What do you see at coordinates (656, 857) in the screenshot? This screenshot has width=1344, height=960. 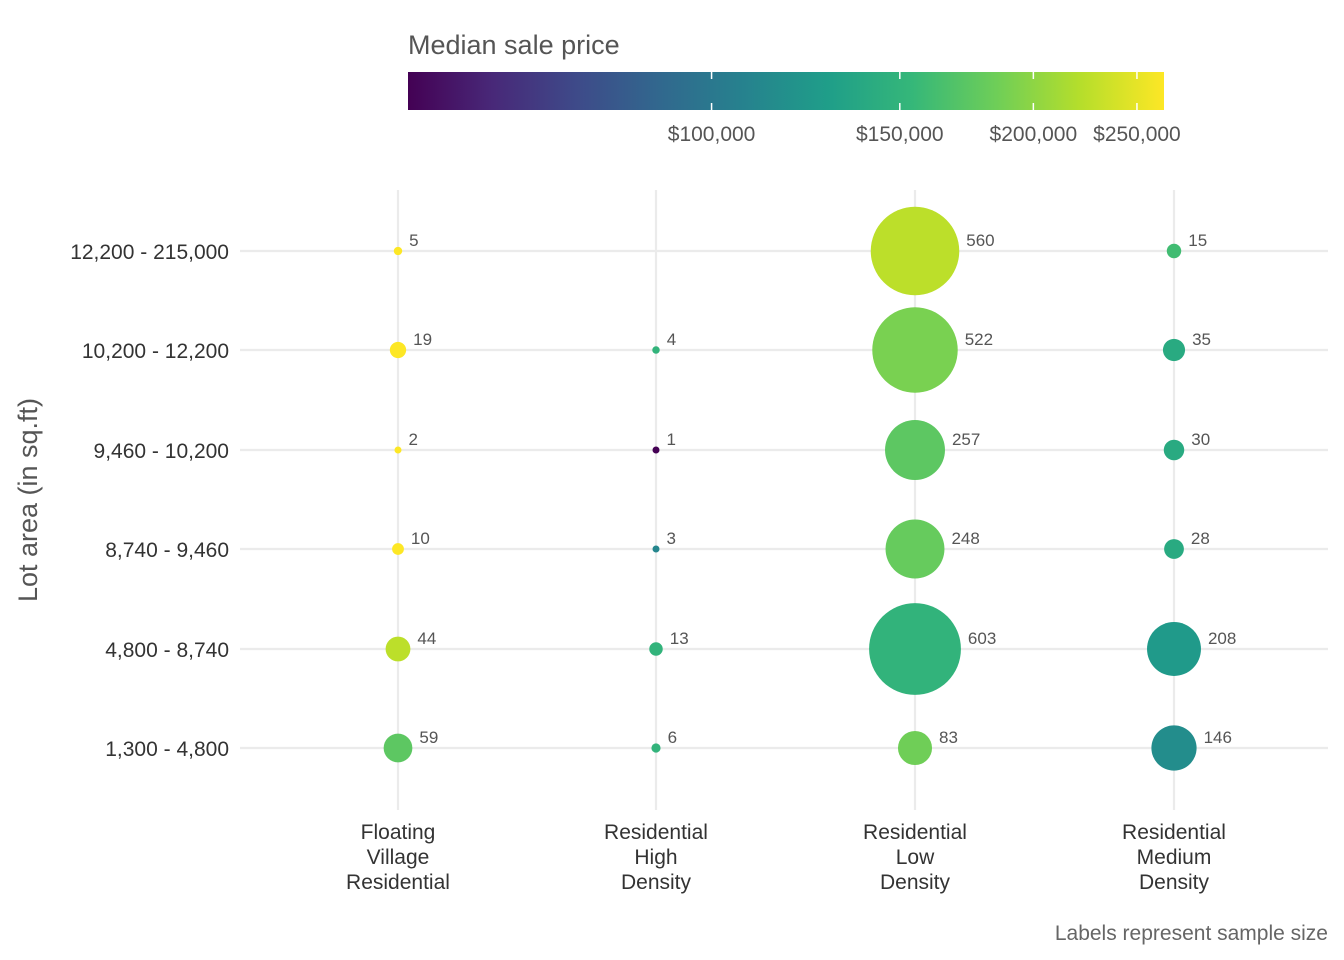 I see `x-tick-label: Residential High Density` at bounding box center [656, 857].